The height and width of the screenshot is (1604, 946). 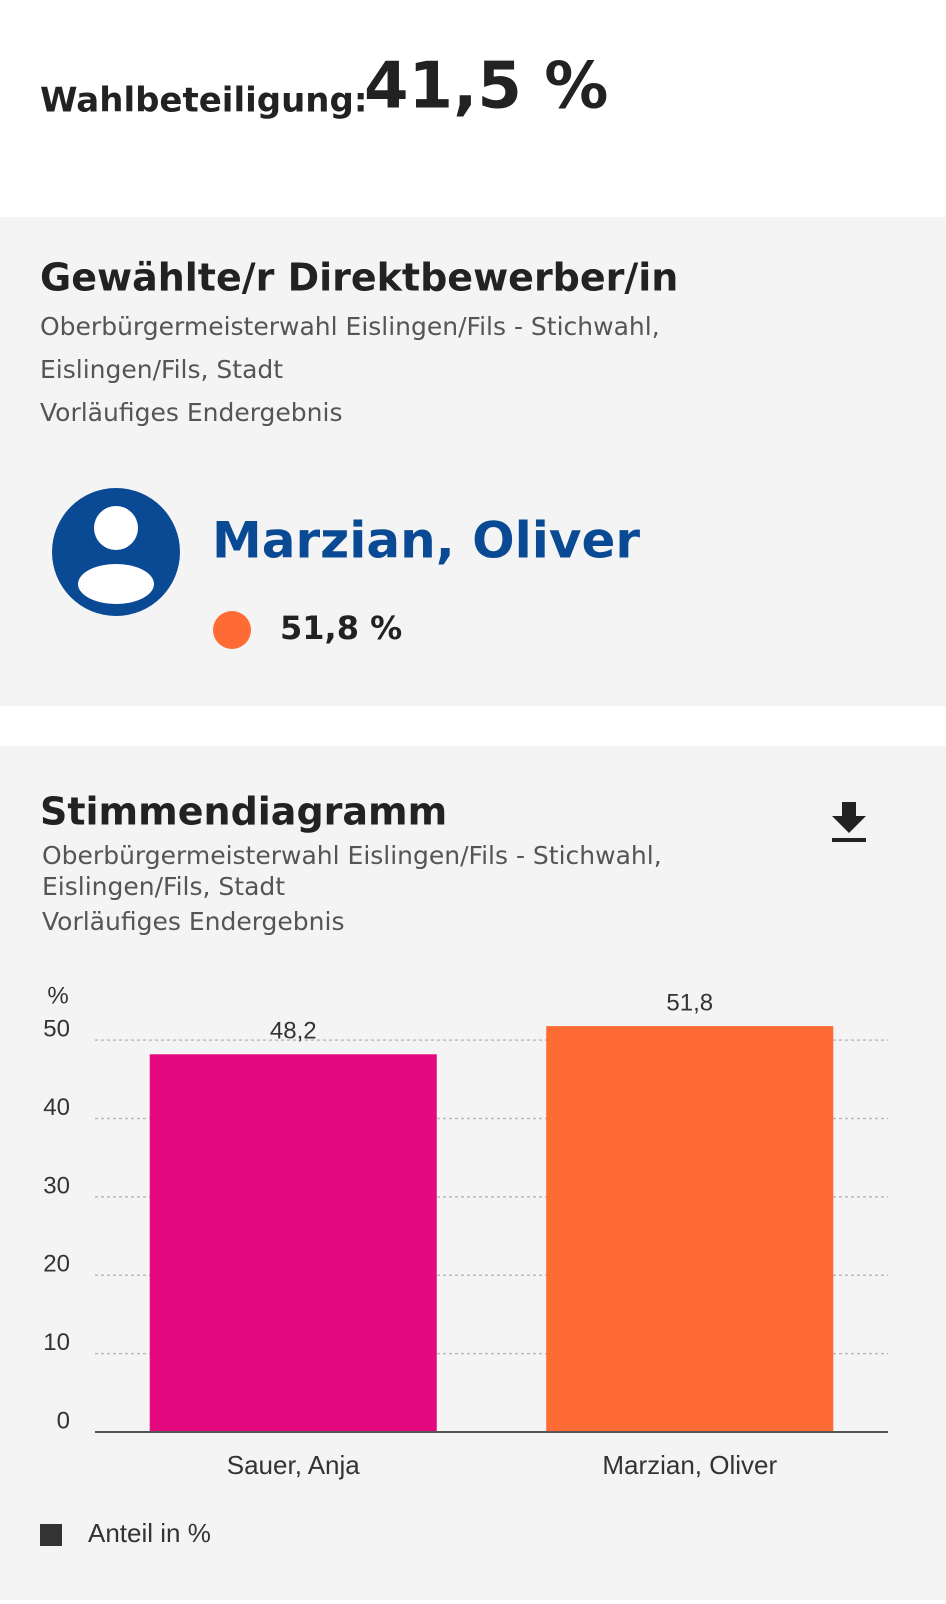 I want to click on turnout-label: Wahlbeteiligung:, so click(x=203, y=101).